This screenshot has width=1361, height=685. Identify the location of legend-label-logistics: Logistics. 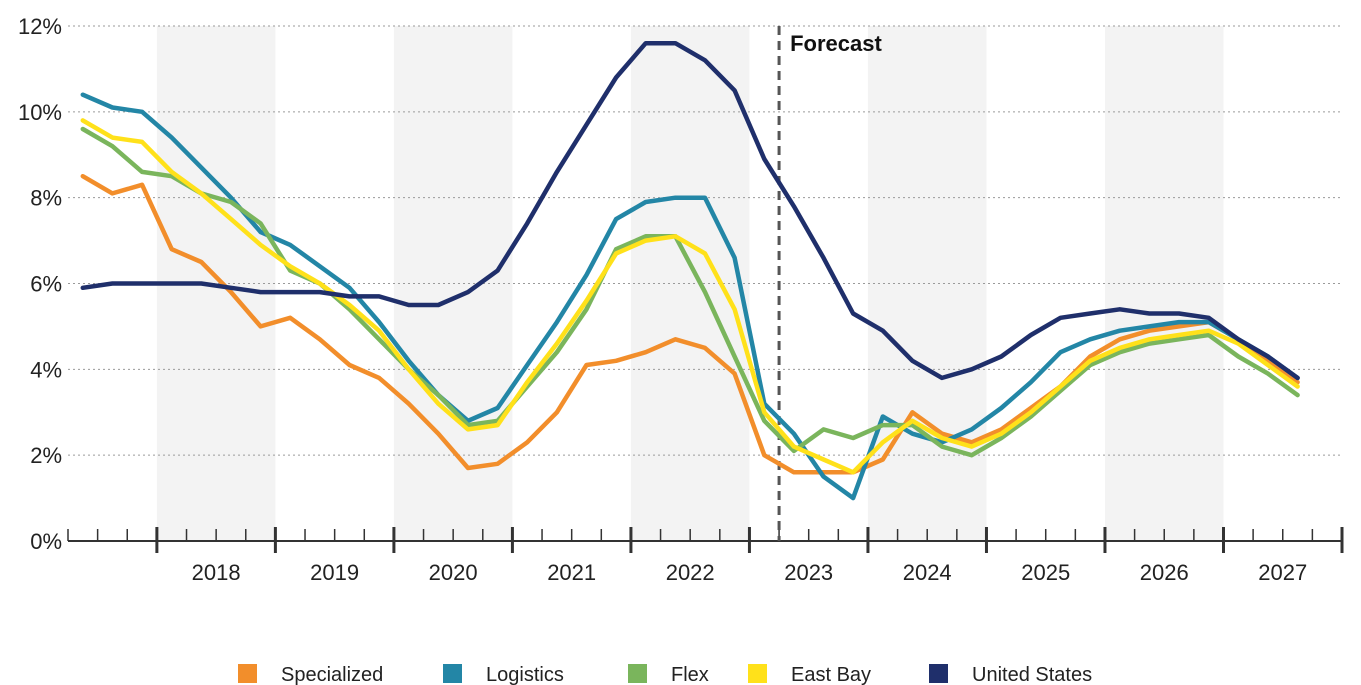
(525, 674).